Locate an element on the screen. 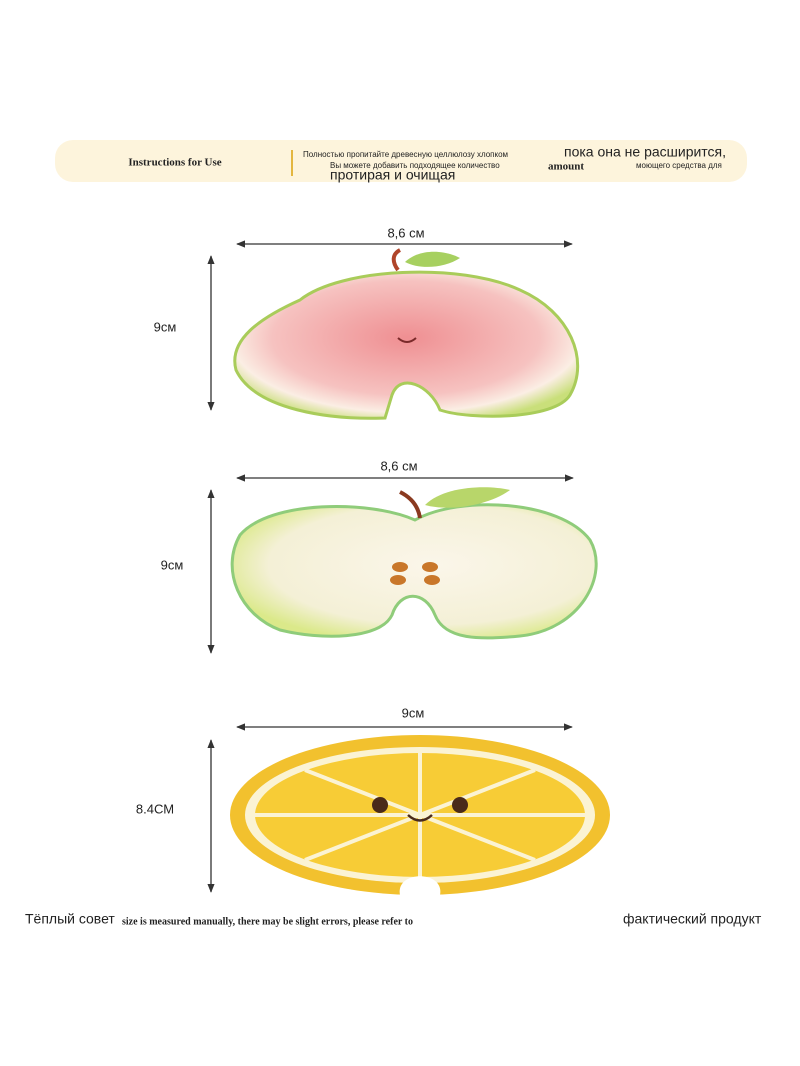 The width and height of the screenshot is (800, 1066). guava-slice is located at coordinates (406, 345).